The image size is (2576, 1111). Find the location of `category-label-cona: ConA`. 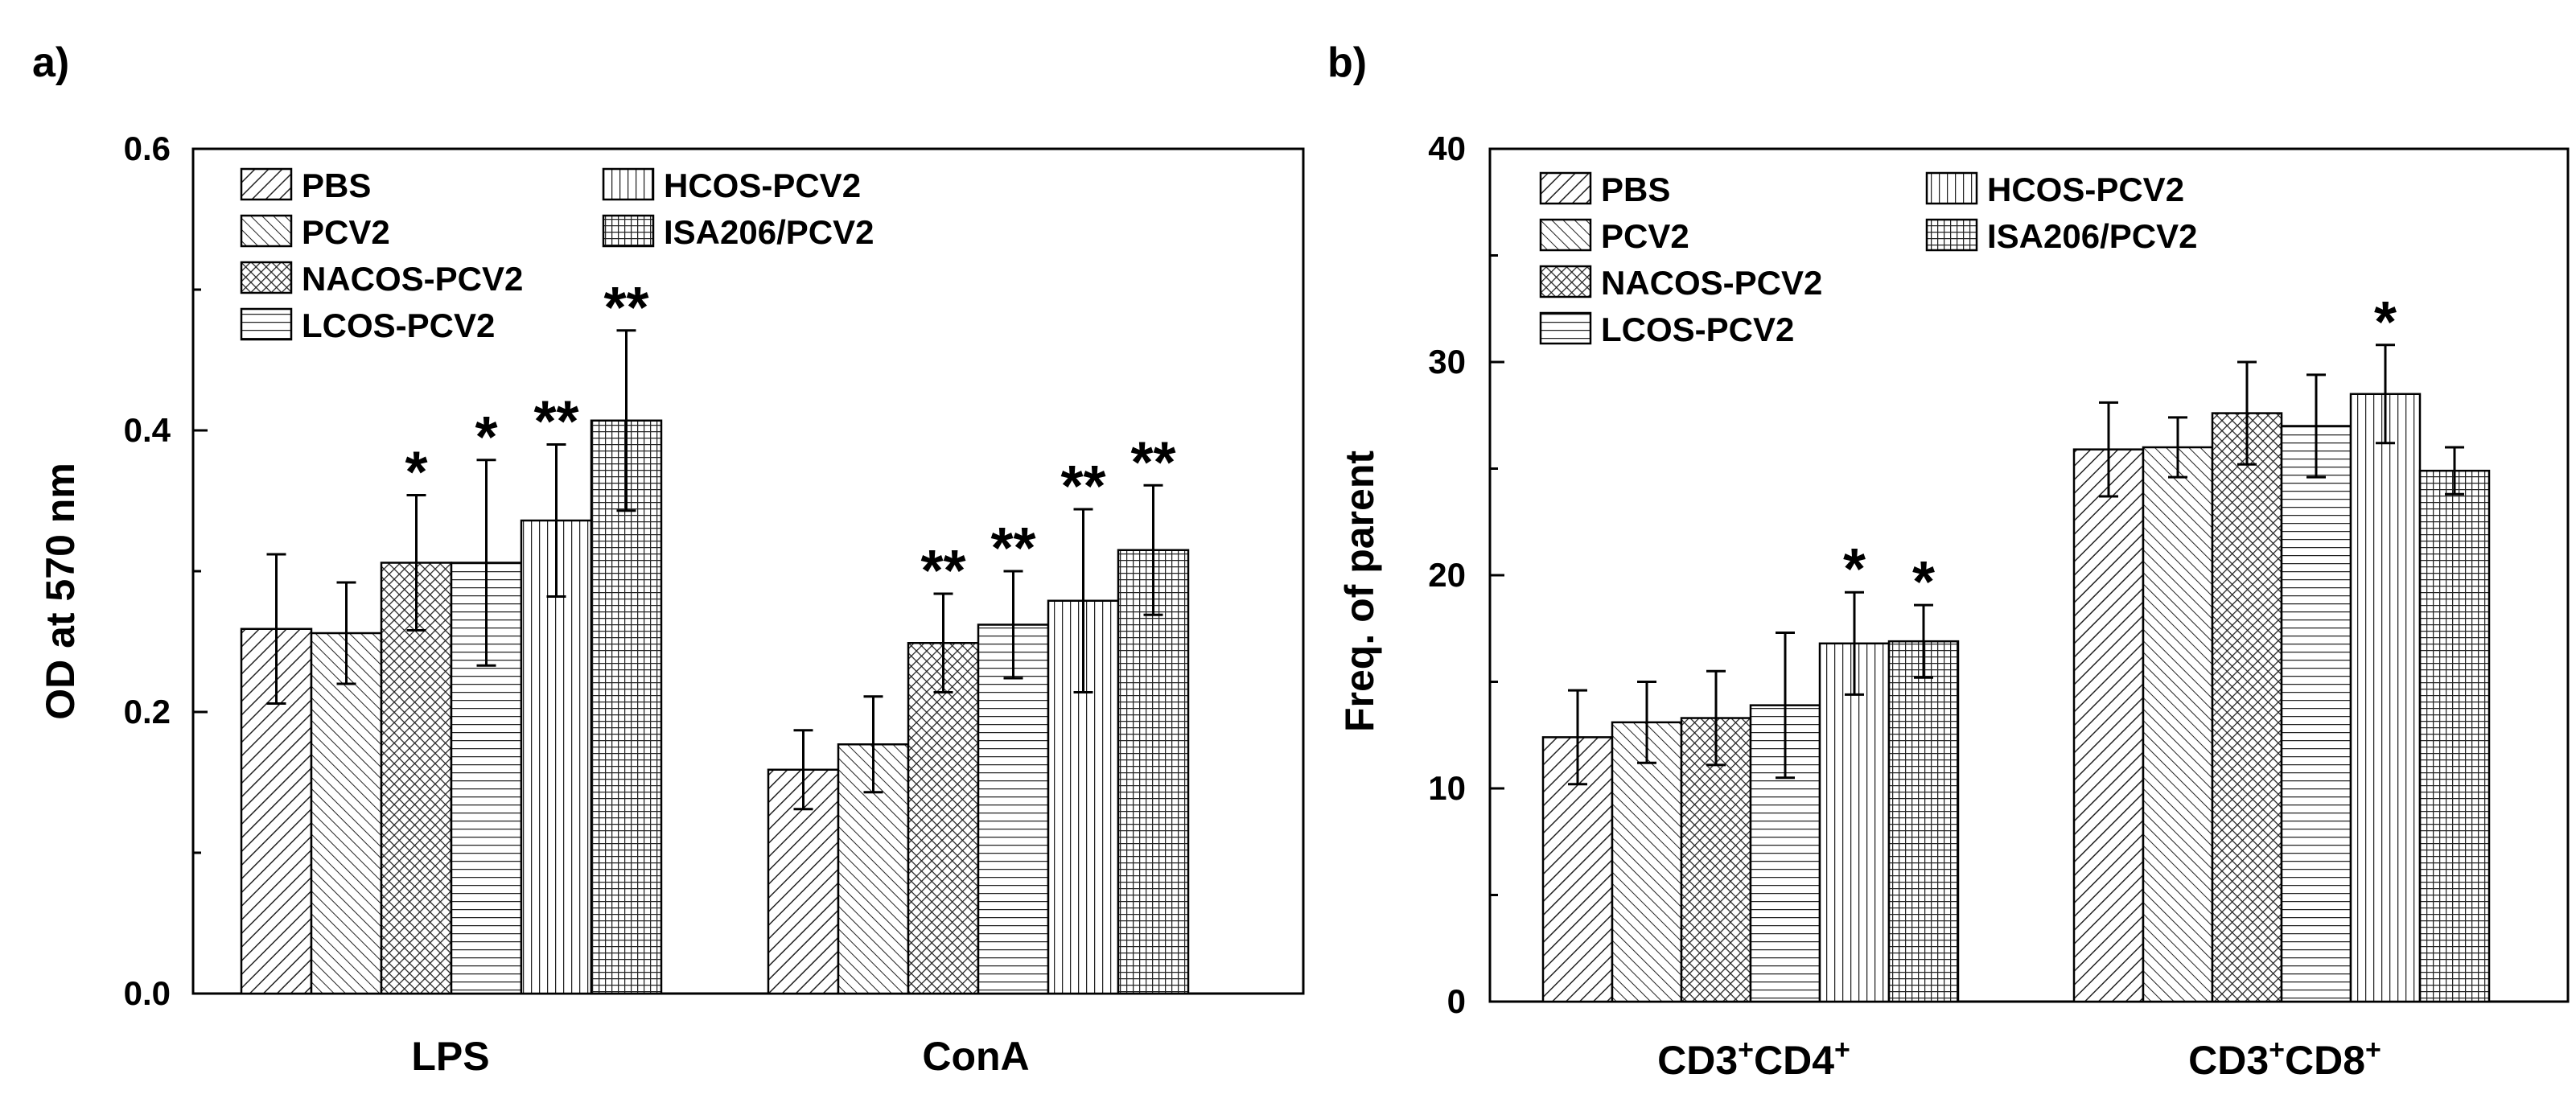

category-label-cona: ConA is located at coordinates (975, 1056).